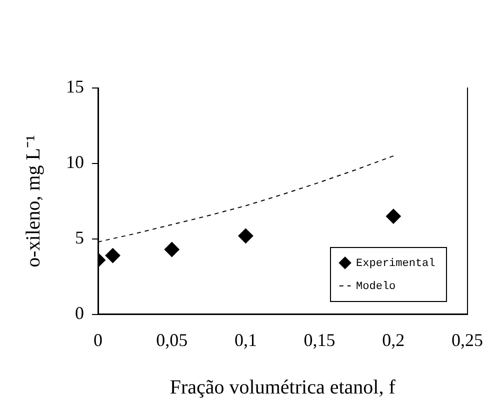  Describe the element at coordinates (98, 340) in the screenshot. I see `x-tick-label: 0` at that location.